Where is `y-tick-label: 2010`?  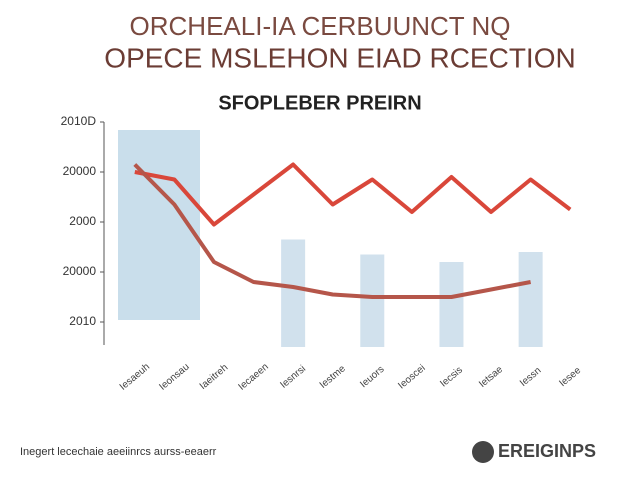
y-tick-label: 2010 is located at coordinates (82, 321).